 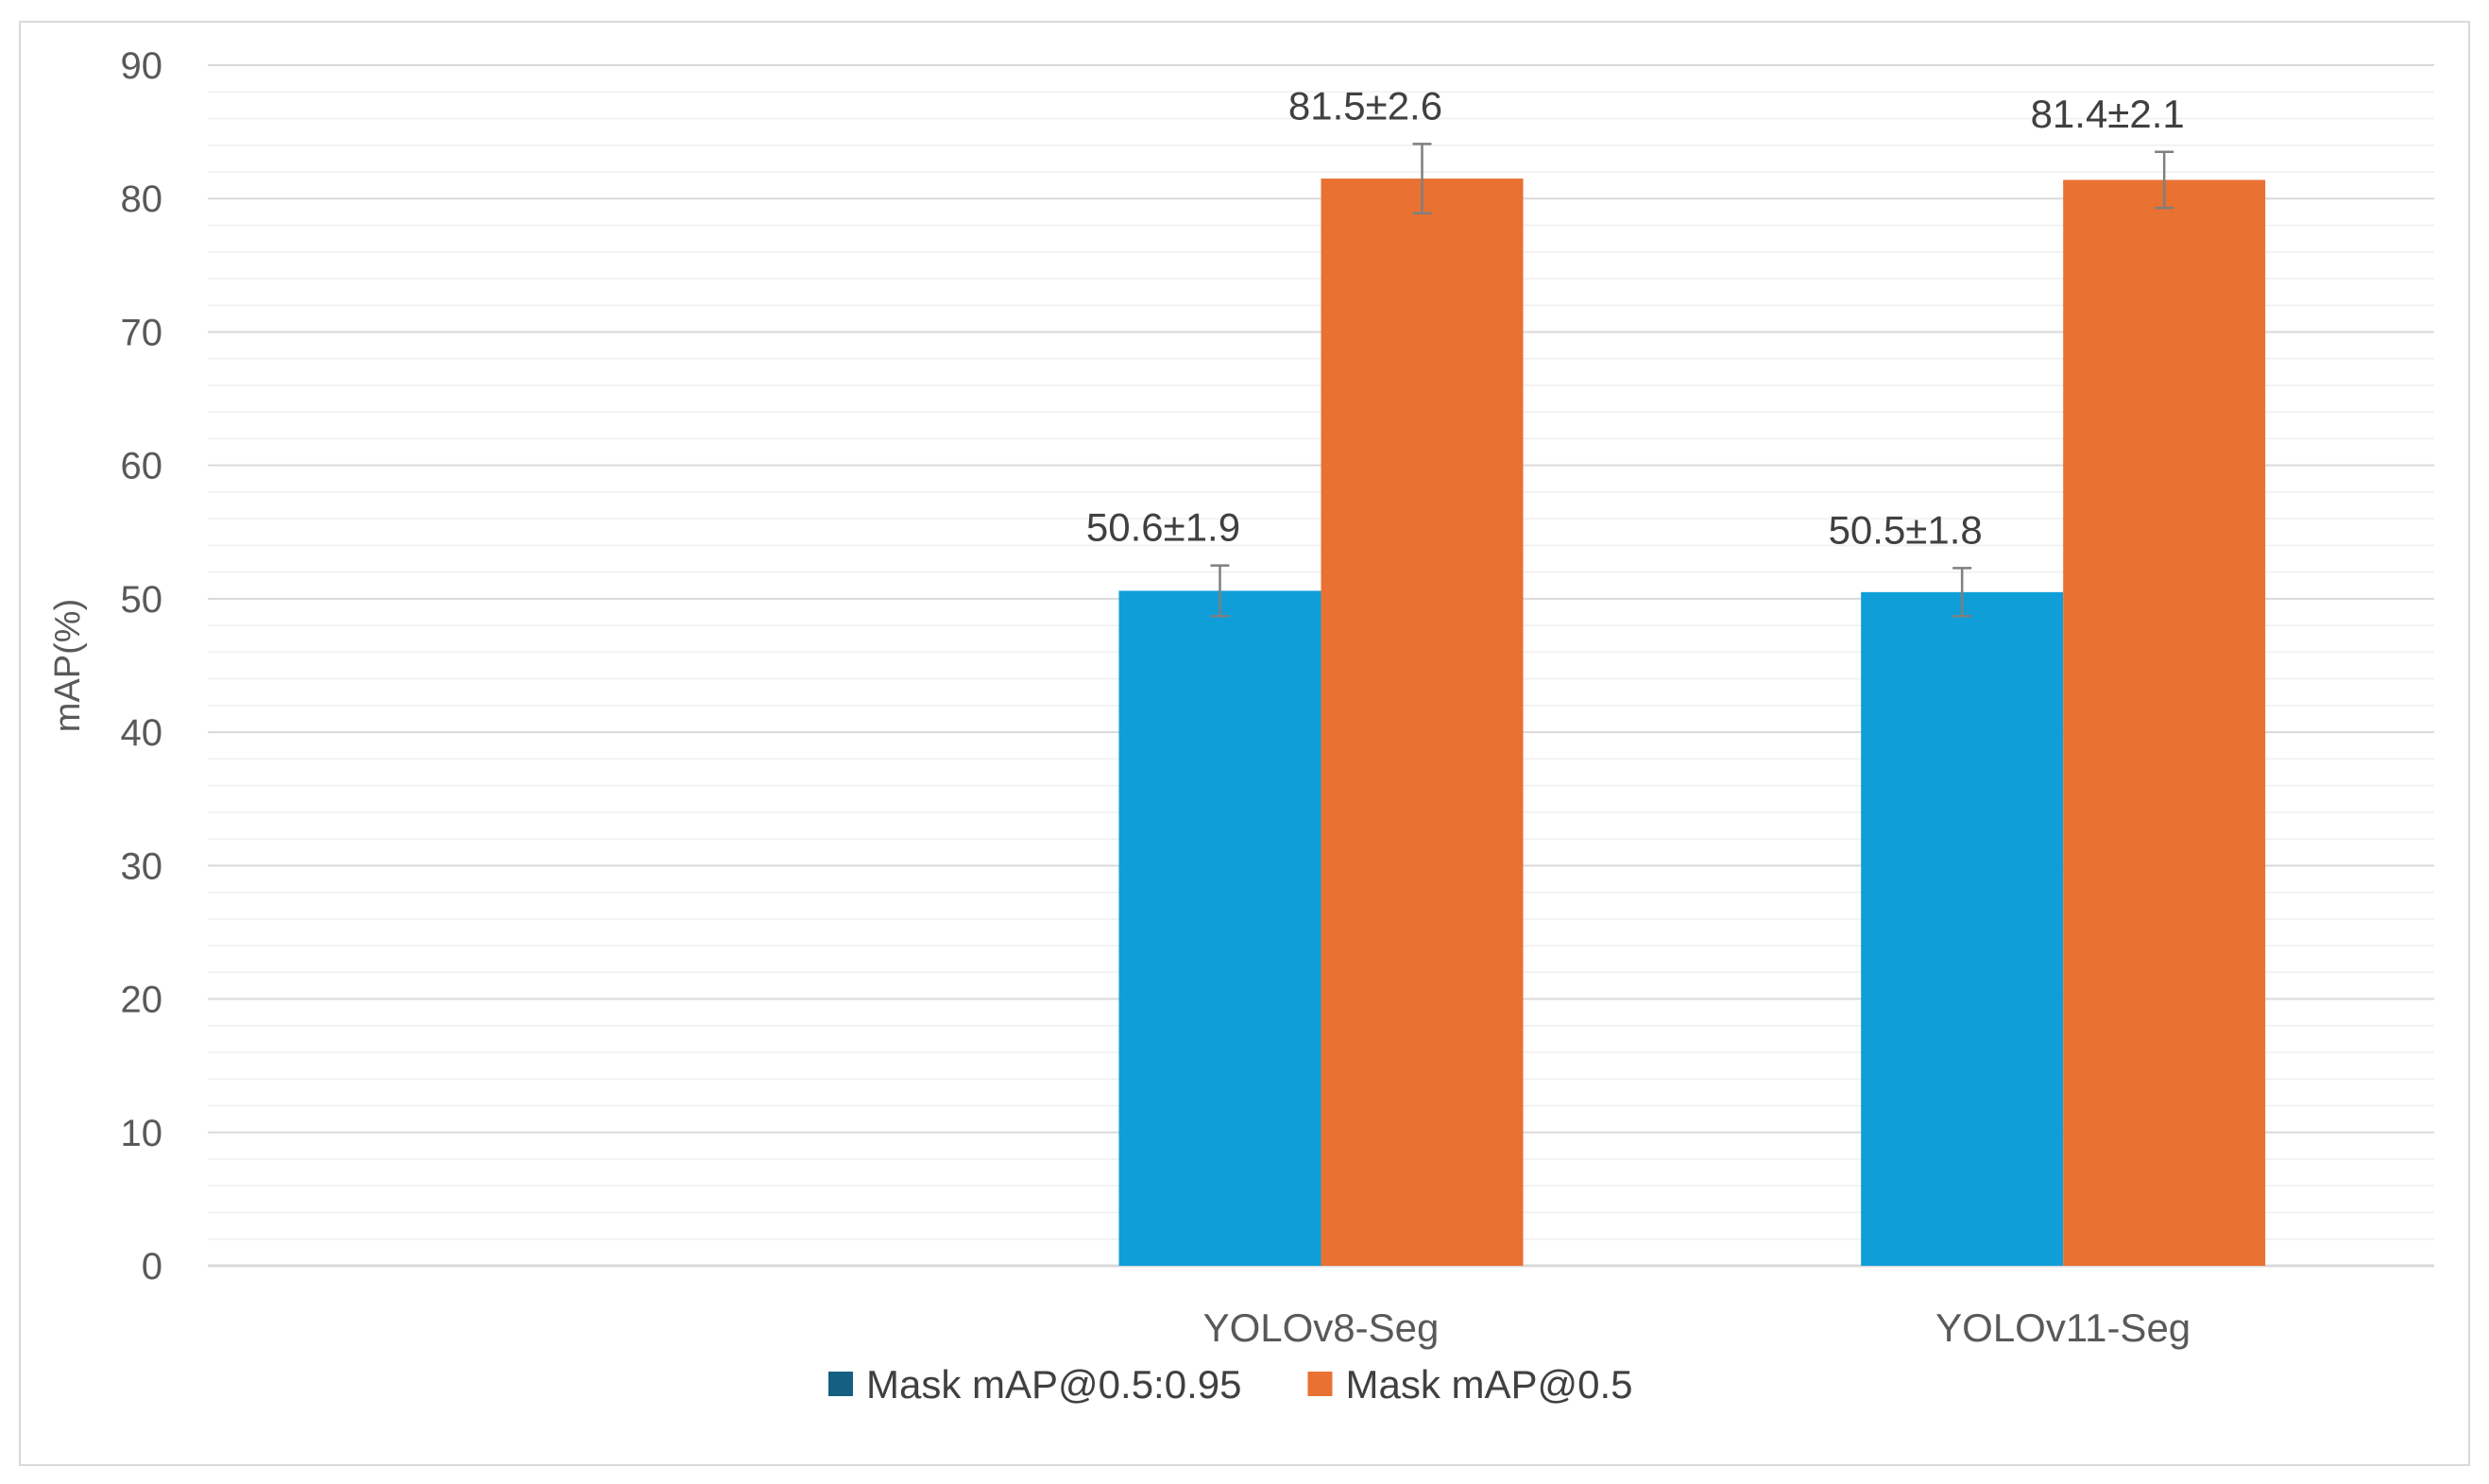 I want to click on y-tick-label: 10, so click(x=142, y=1134).